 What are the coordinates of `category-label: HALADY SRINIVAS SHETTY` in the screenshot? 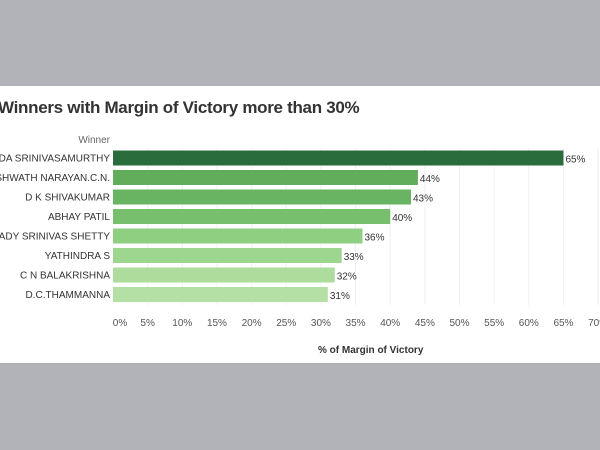 It's located at (55, 237).